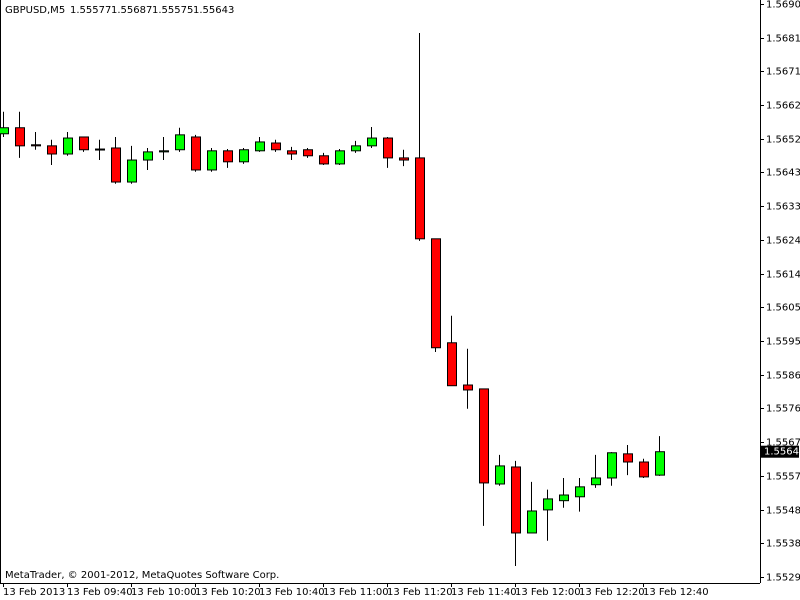  What do you see at coordinates (356, 592) in the screenshot?
I see `x-tick-label: 13 Feb 11:00` at bounding box center [356, 592].